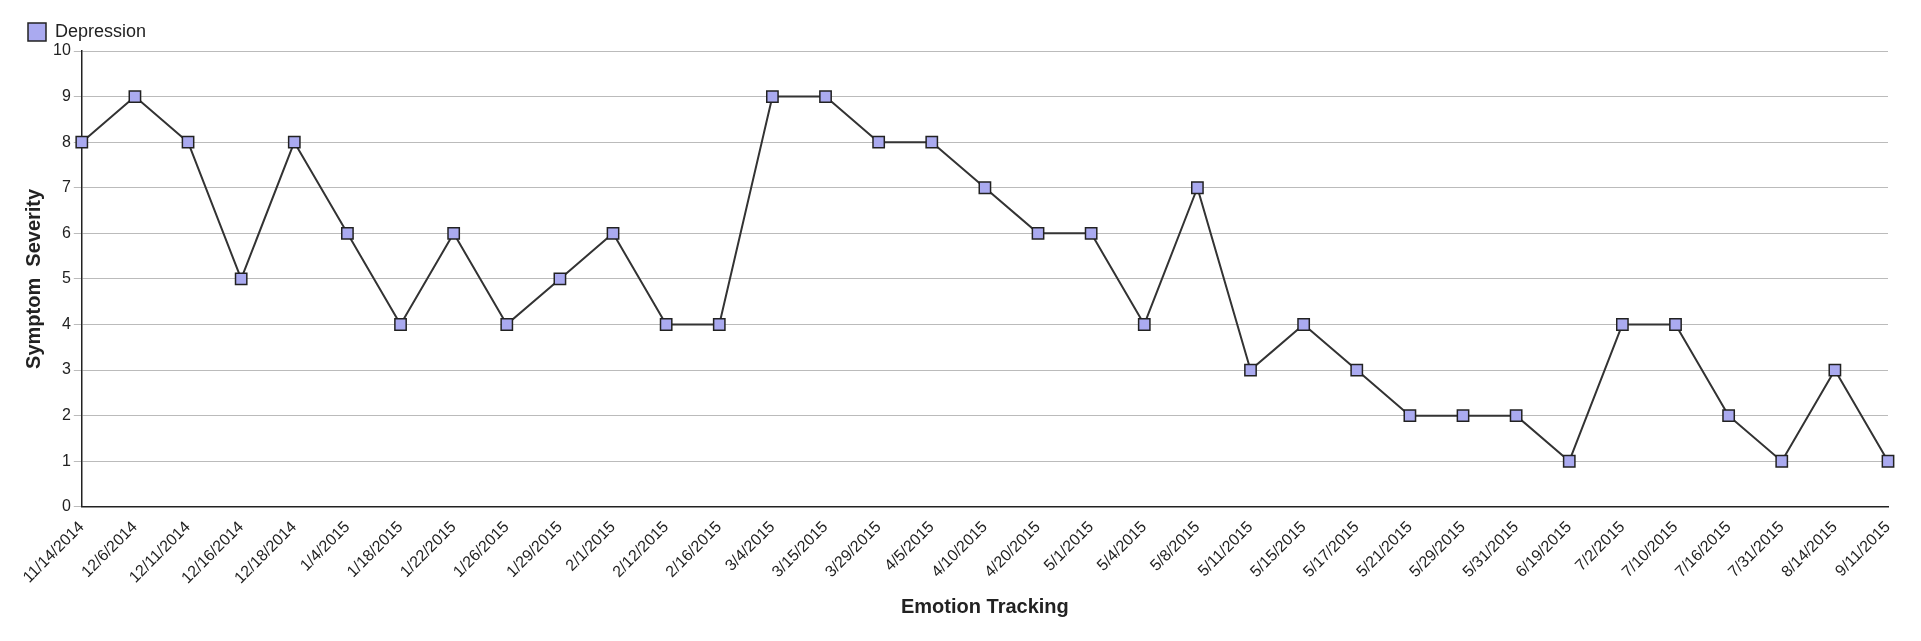  Describe the element at coordinates (66, 369) in the screenshot. I see `y-tick-label: 3` at that location.